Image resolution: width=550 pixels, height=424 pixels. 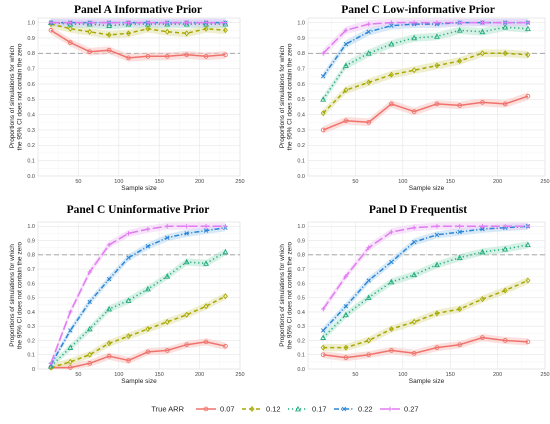 What do you see at coordinates (31, 54) in the screenshot?
I see `y-tick-label: 0.8` at bounding box center [31, 54].